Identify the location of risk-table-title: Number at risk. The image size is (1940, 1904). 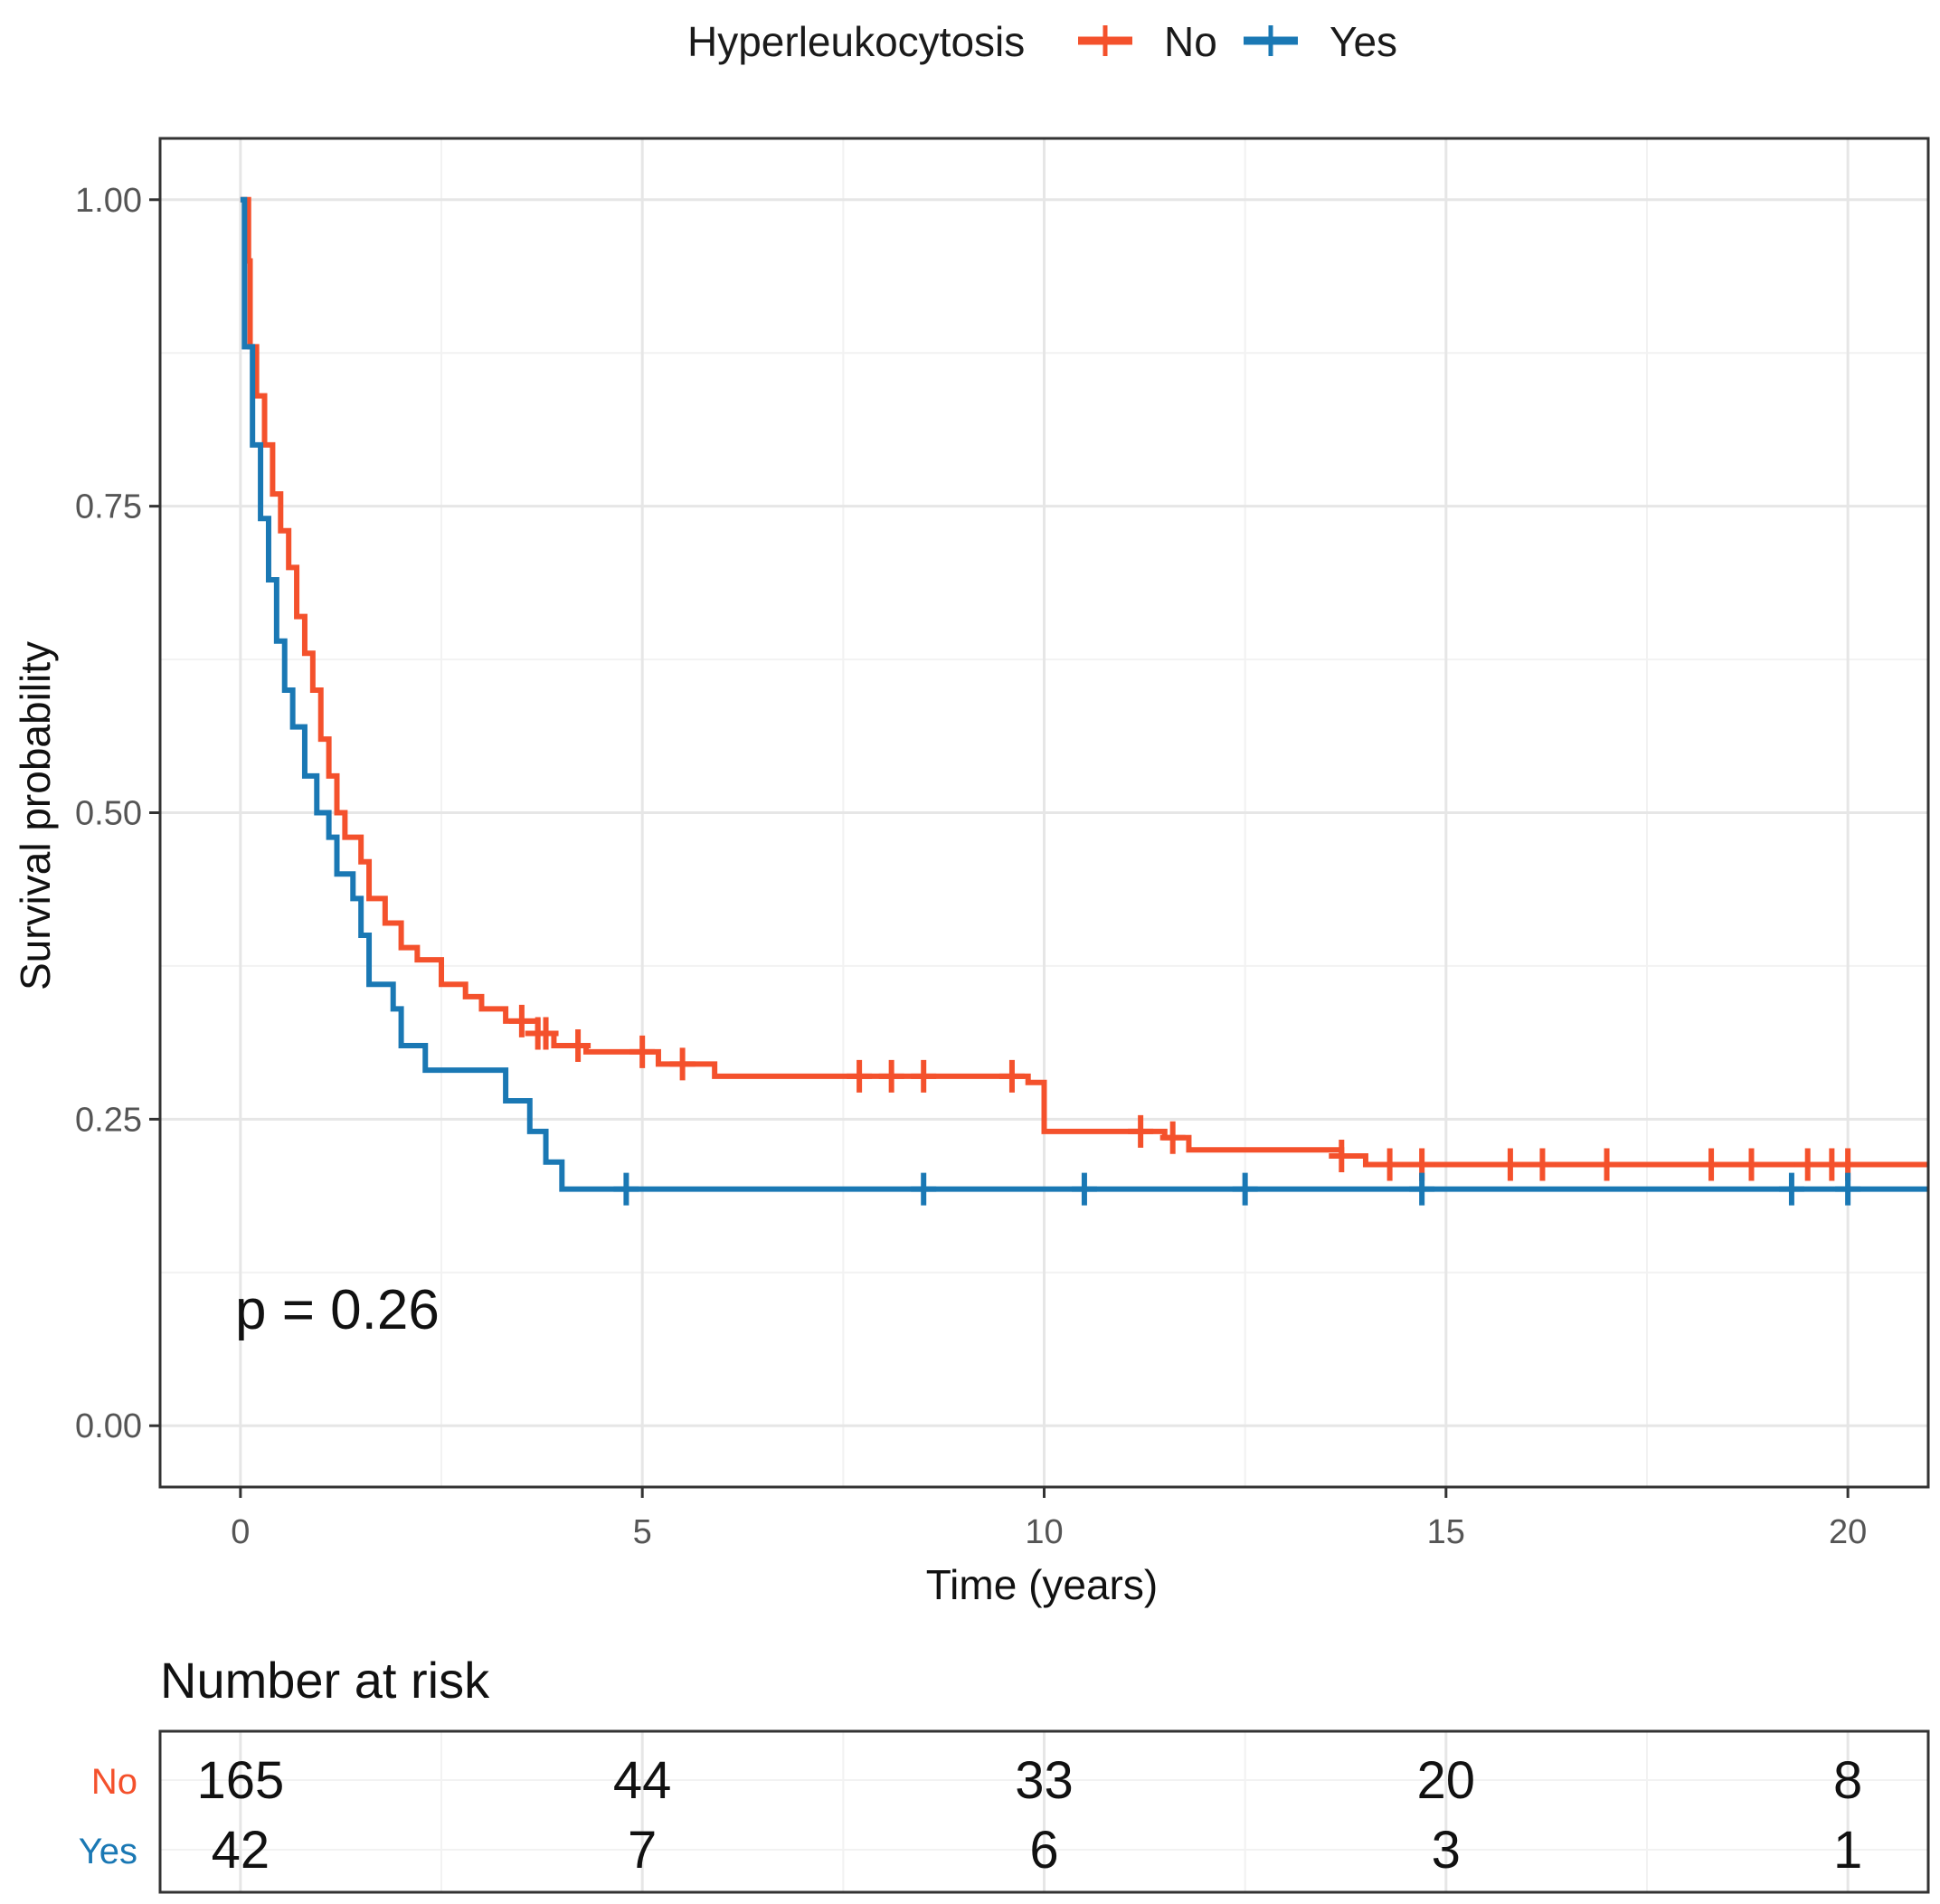
(325, 1680).